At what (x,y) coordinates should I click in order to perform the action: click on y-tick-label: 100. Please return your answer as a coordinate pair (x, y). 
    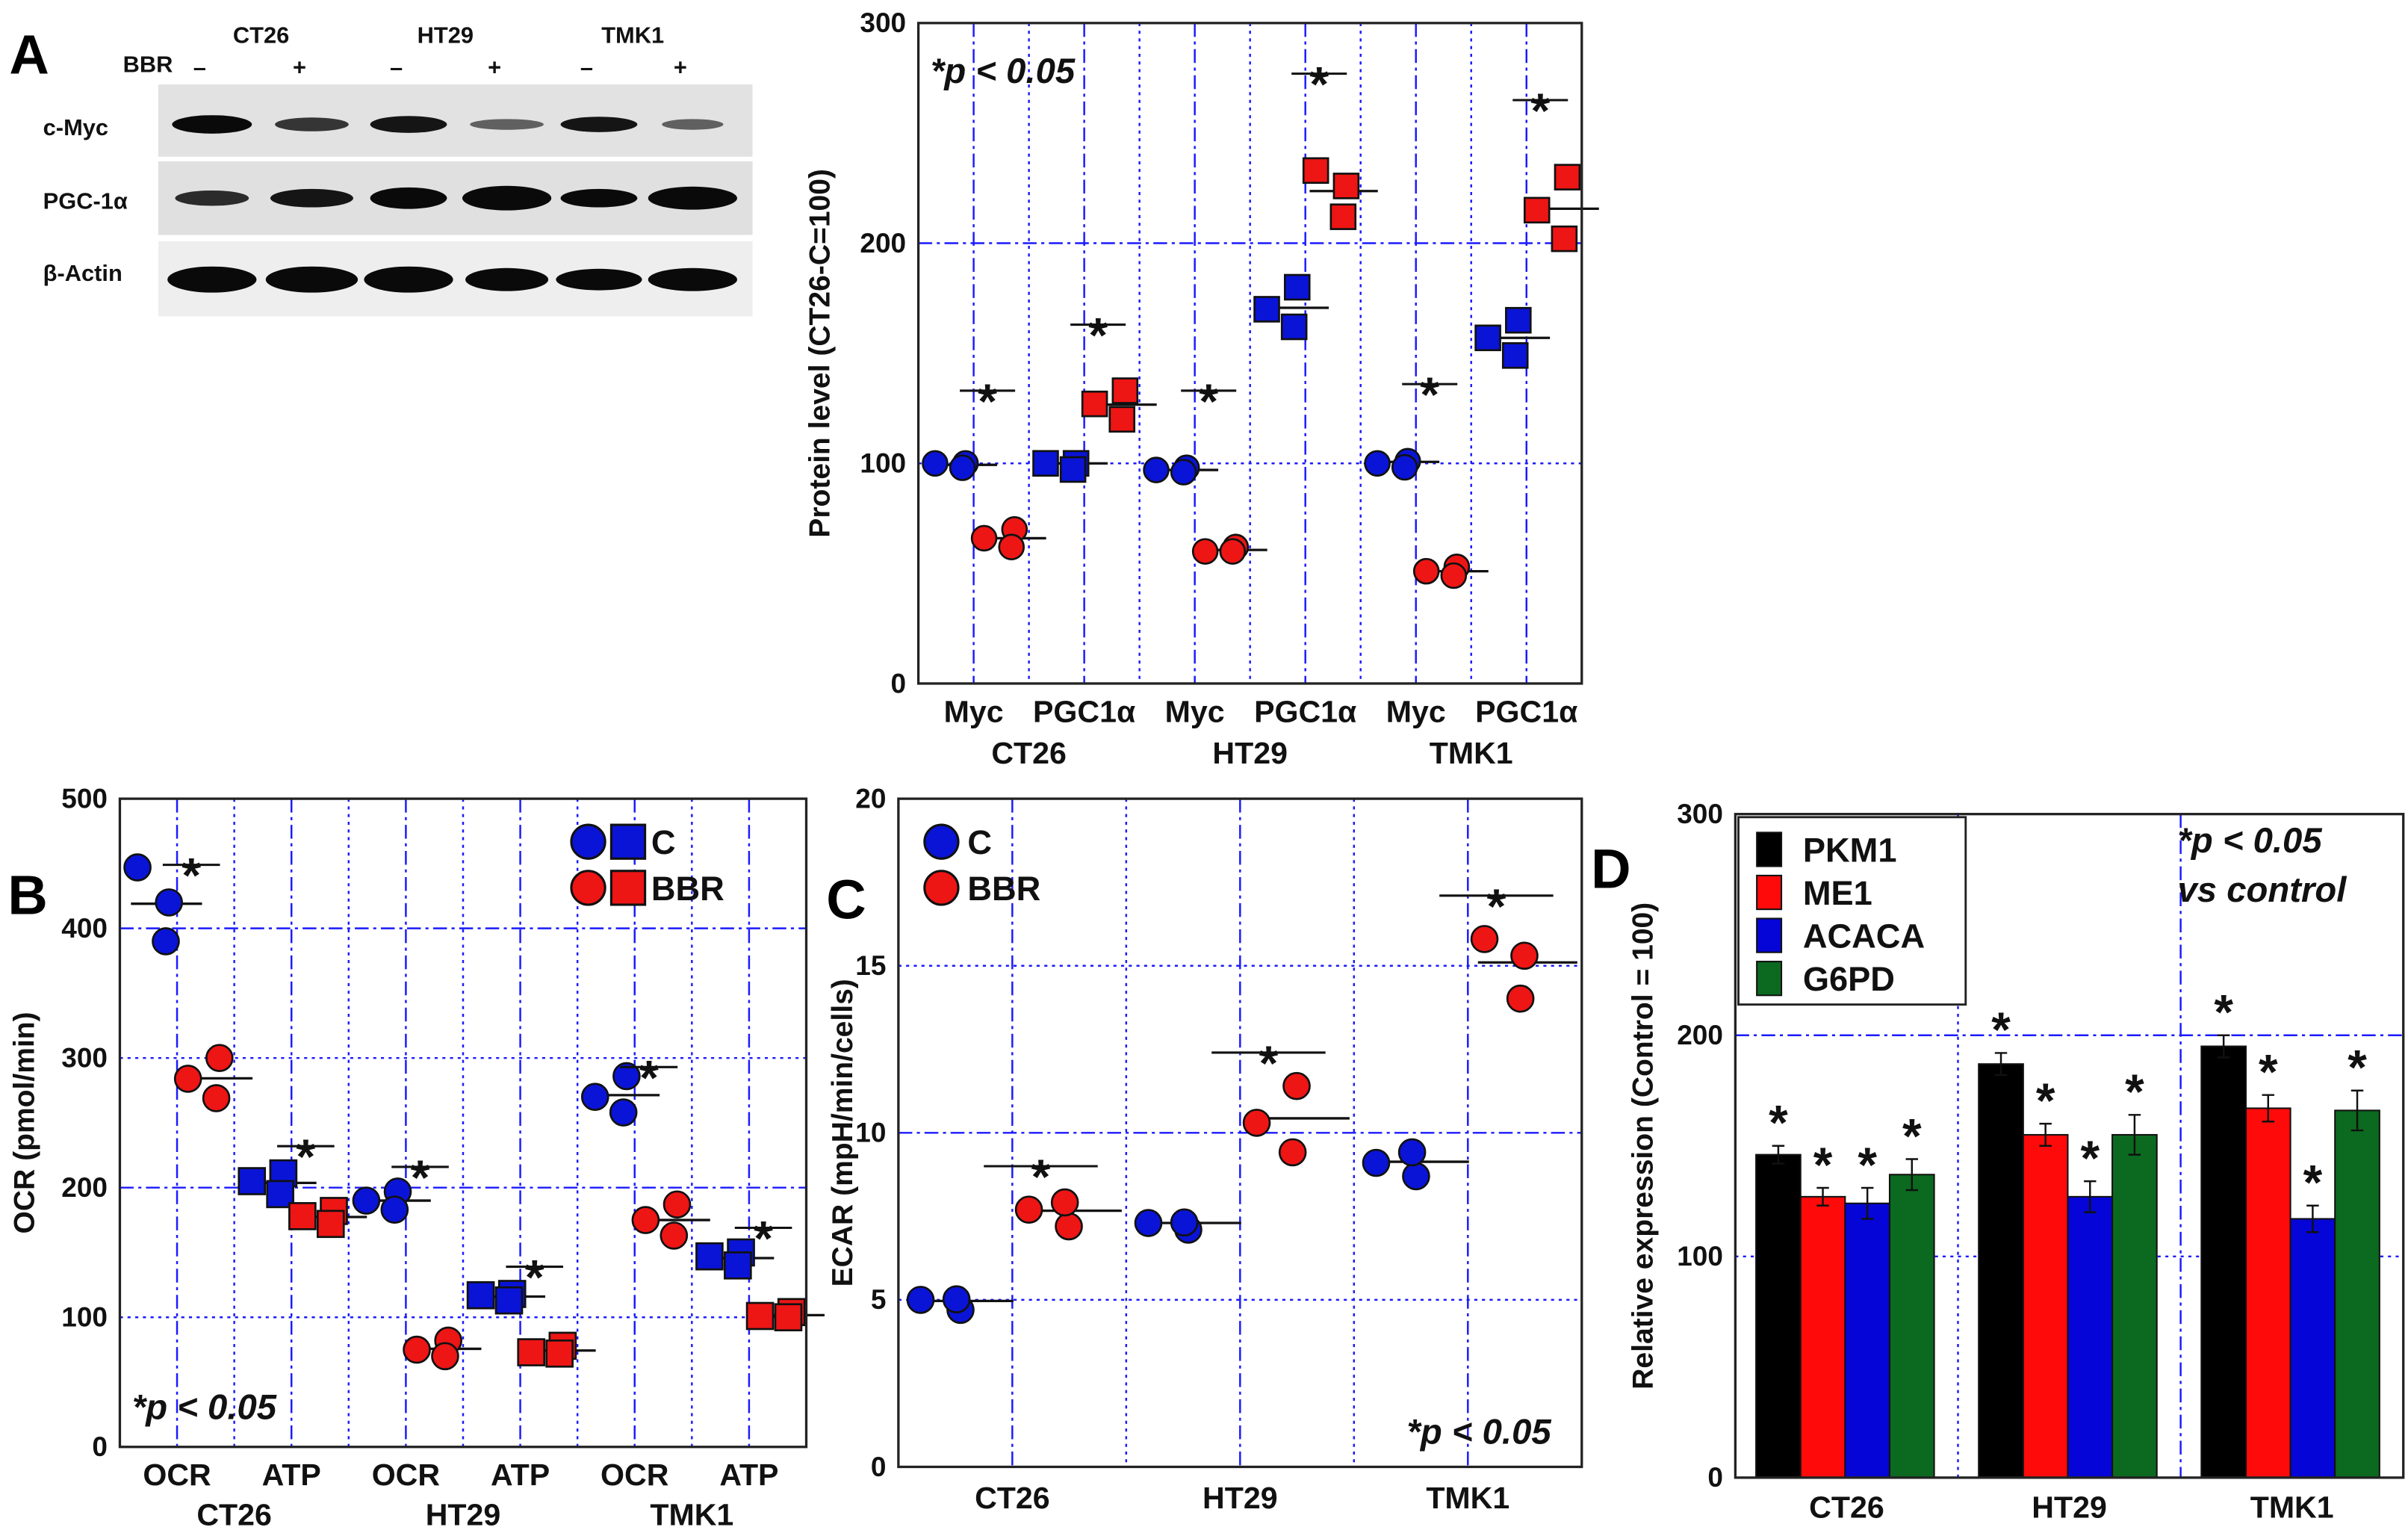
    Looking at the image, I should click on (1700, 1256).